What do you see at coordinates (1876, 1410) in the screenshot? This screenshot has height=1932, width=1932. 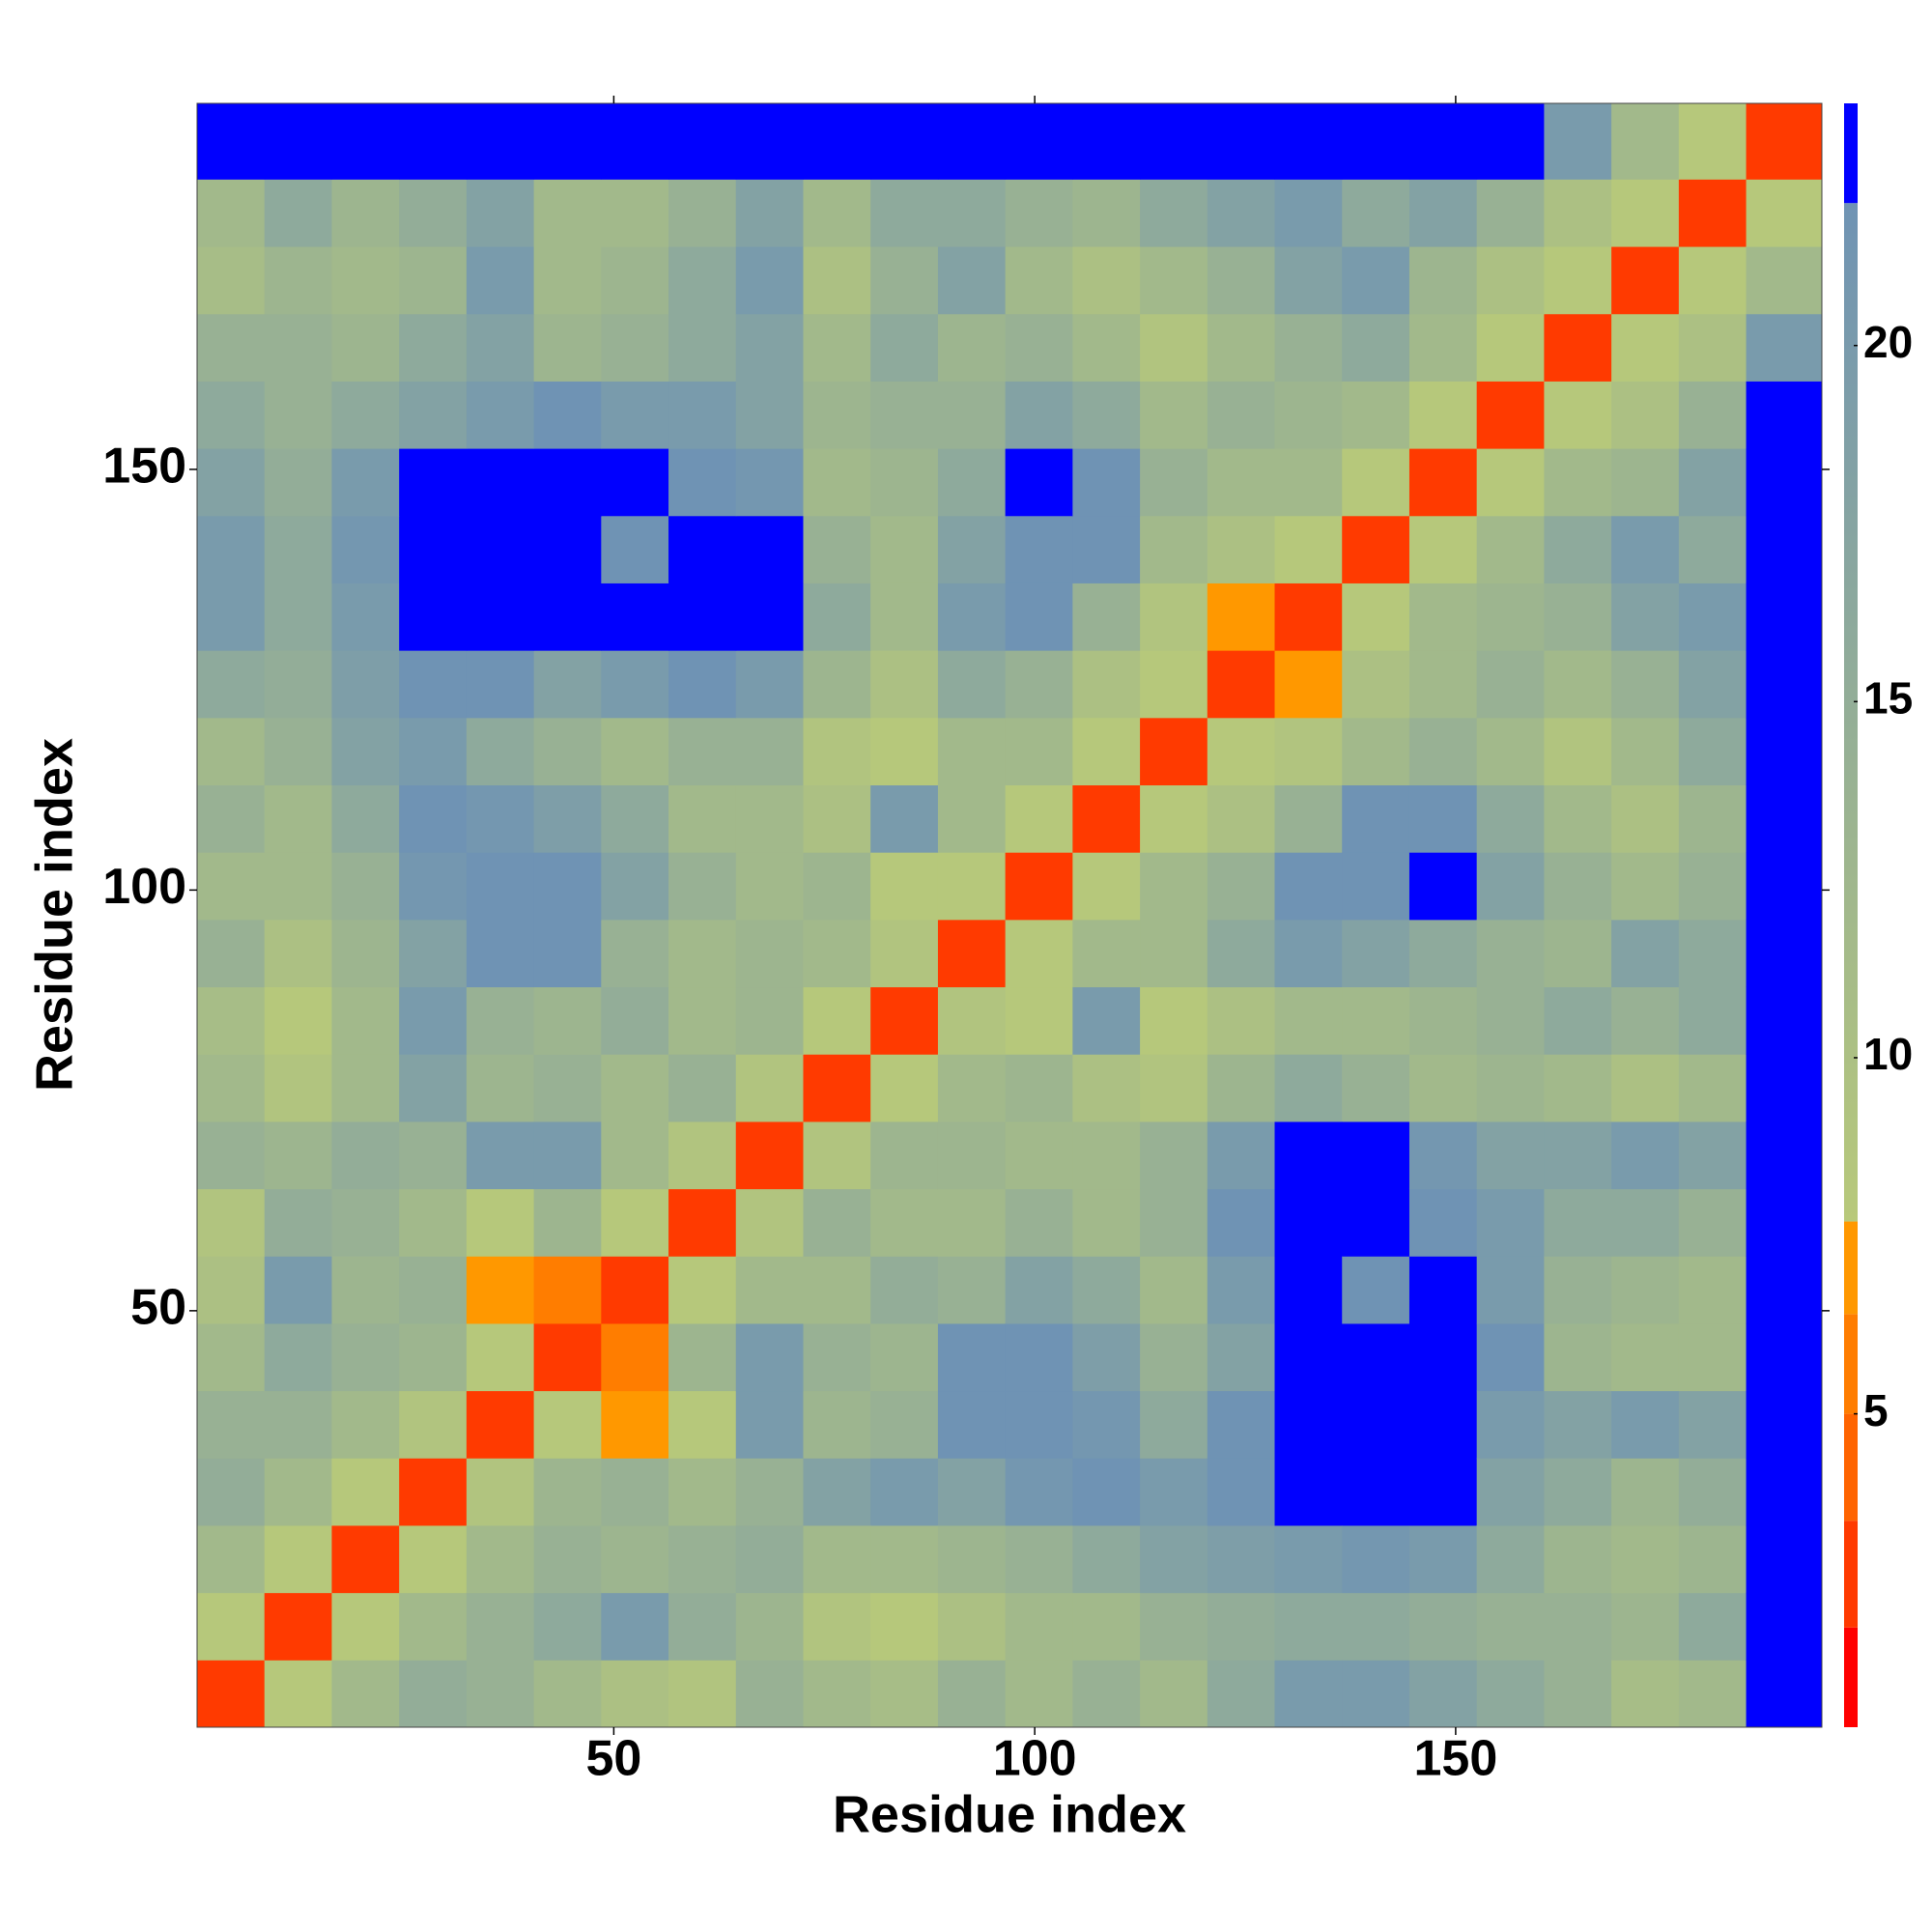 I see `colorbar-tick-label: 5` at bounding box center [1876, 1410].